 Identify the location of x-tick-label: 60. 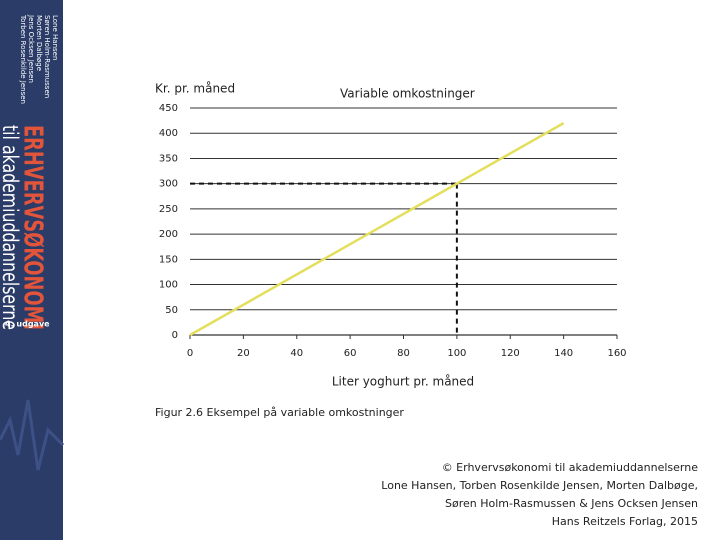
(350, 353).